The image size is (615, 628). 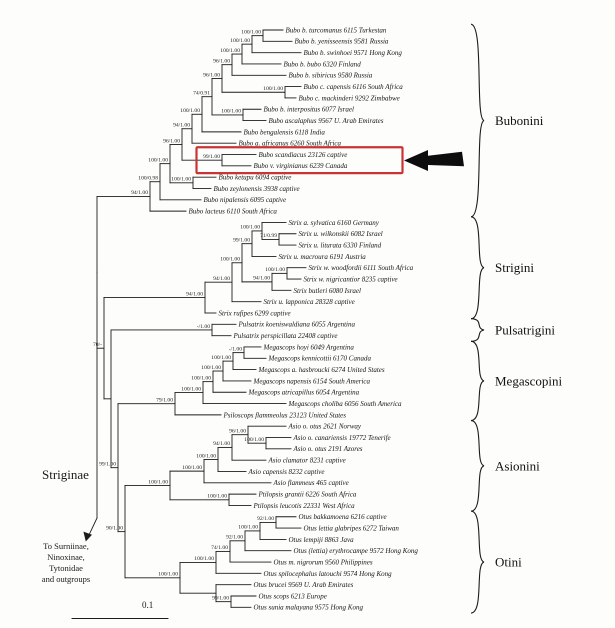 I want to click on taxon-label: Strix w. nigricantior 8235 captive, so click(x=351, y=279).